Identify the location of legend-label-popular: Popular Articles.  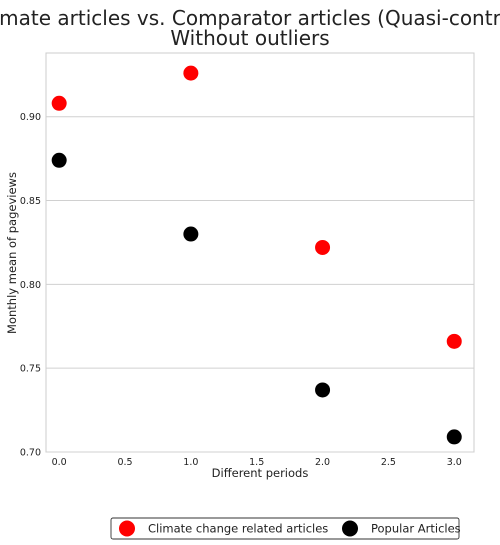
(416, 529).